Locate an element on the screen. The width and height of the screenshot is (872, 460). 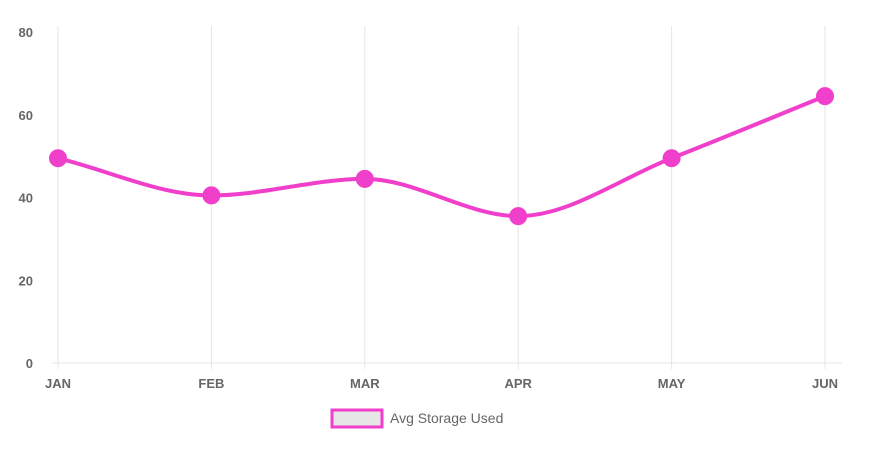
x-tick-label: MAR is located at coordinates (365, 383).